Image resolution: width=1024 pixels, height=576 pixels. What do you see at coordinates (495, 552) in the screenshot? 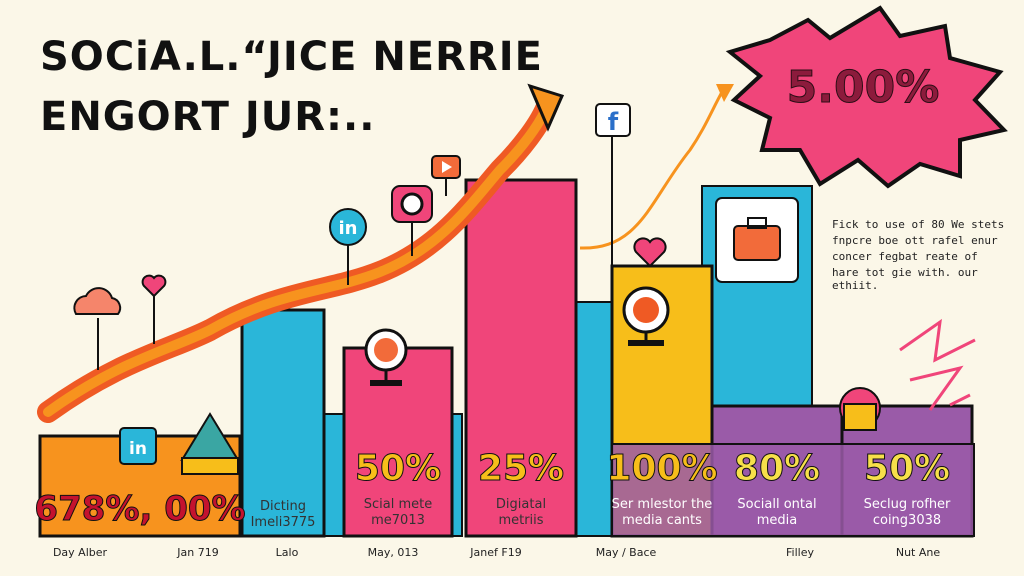
I see `category-label: Janef F19` at bounding box center [495, 552].